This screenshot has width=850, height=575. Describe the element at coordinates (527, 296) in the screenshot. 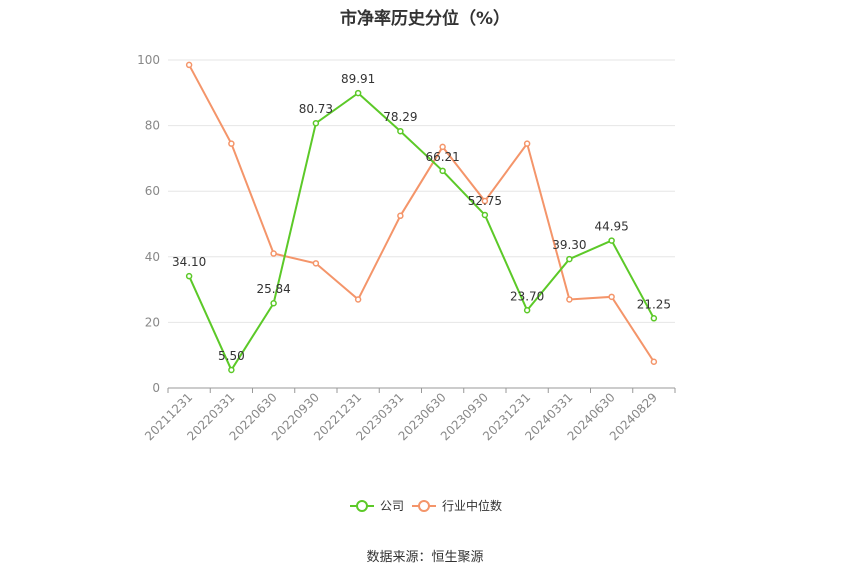

I see `data-label: 23.70` at that location.